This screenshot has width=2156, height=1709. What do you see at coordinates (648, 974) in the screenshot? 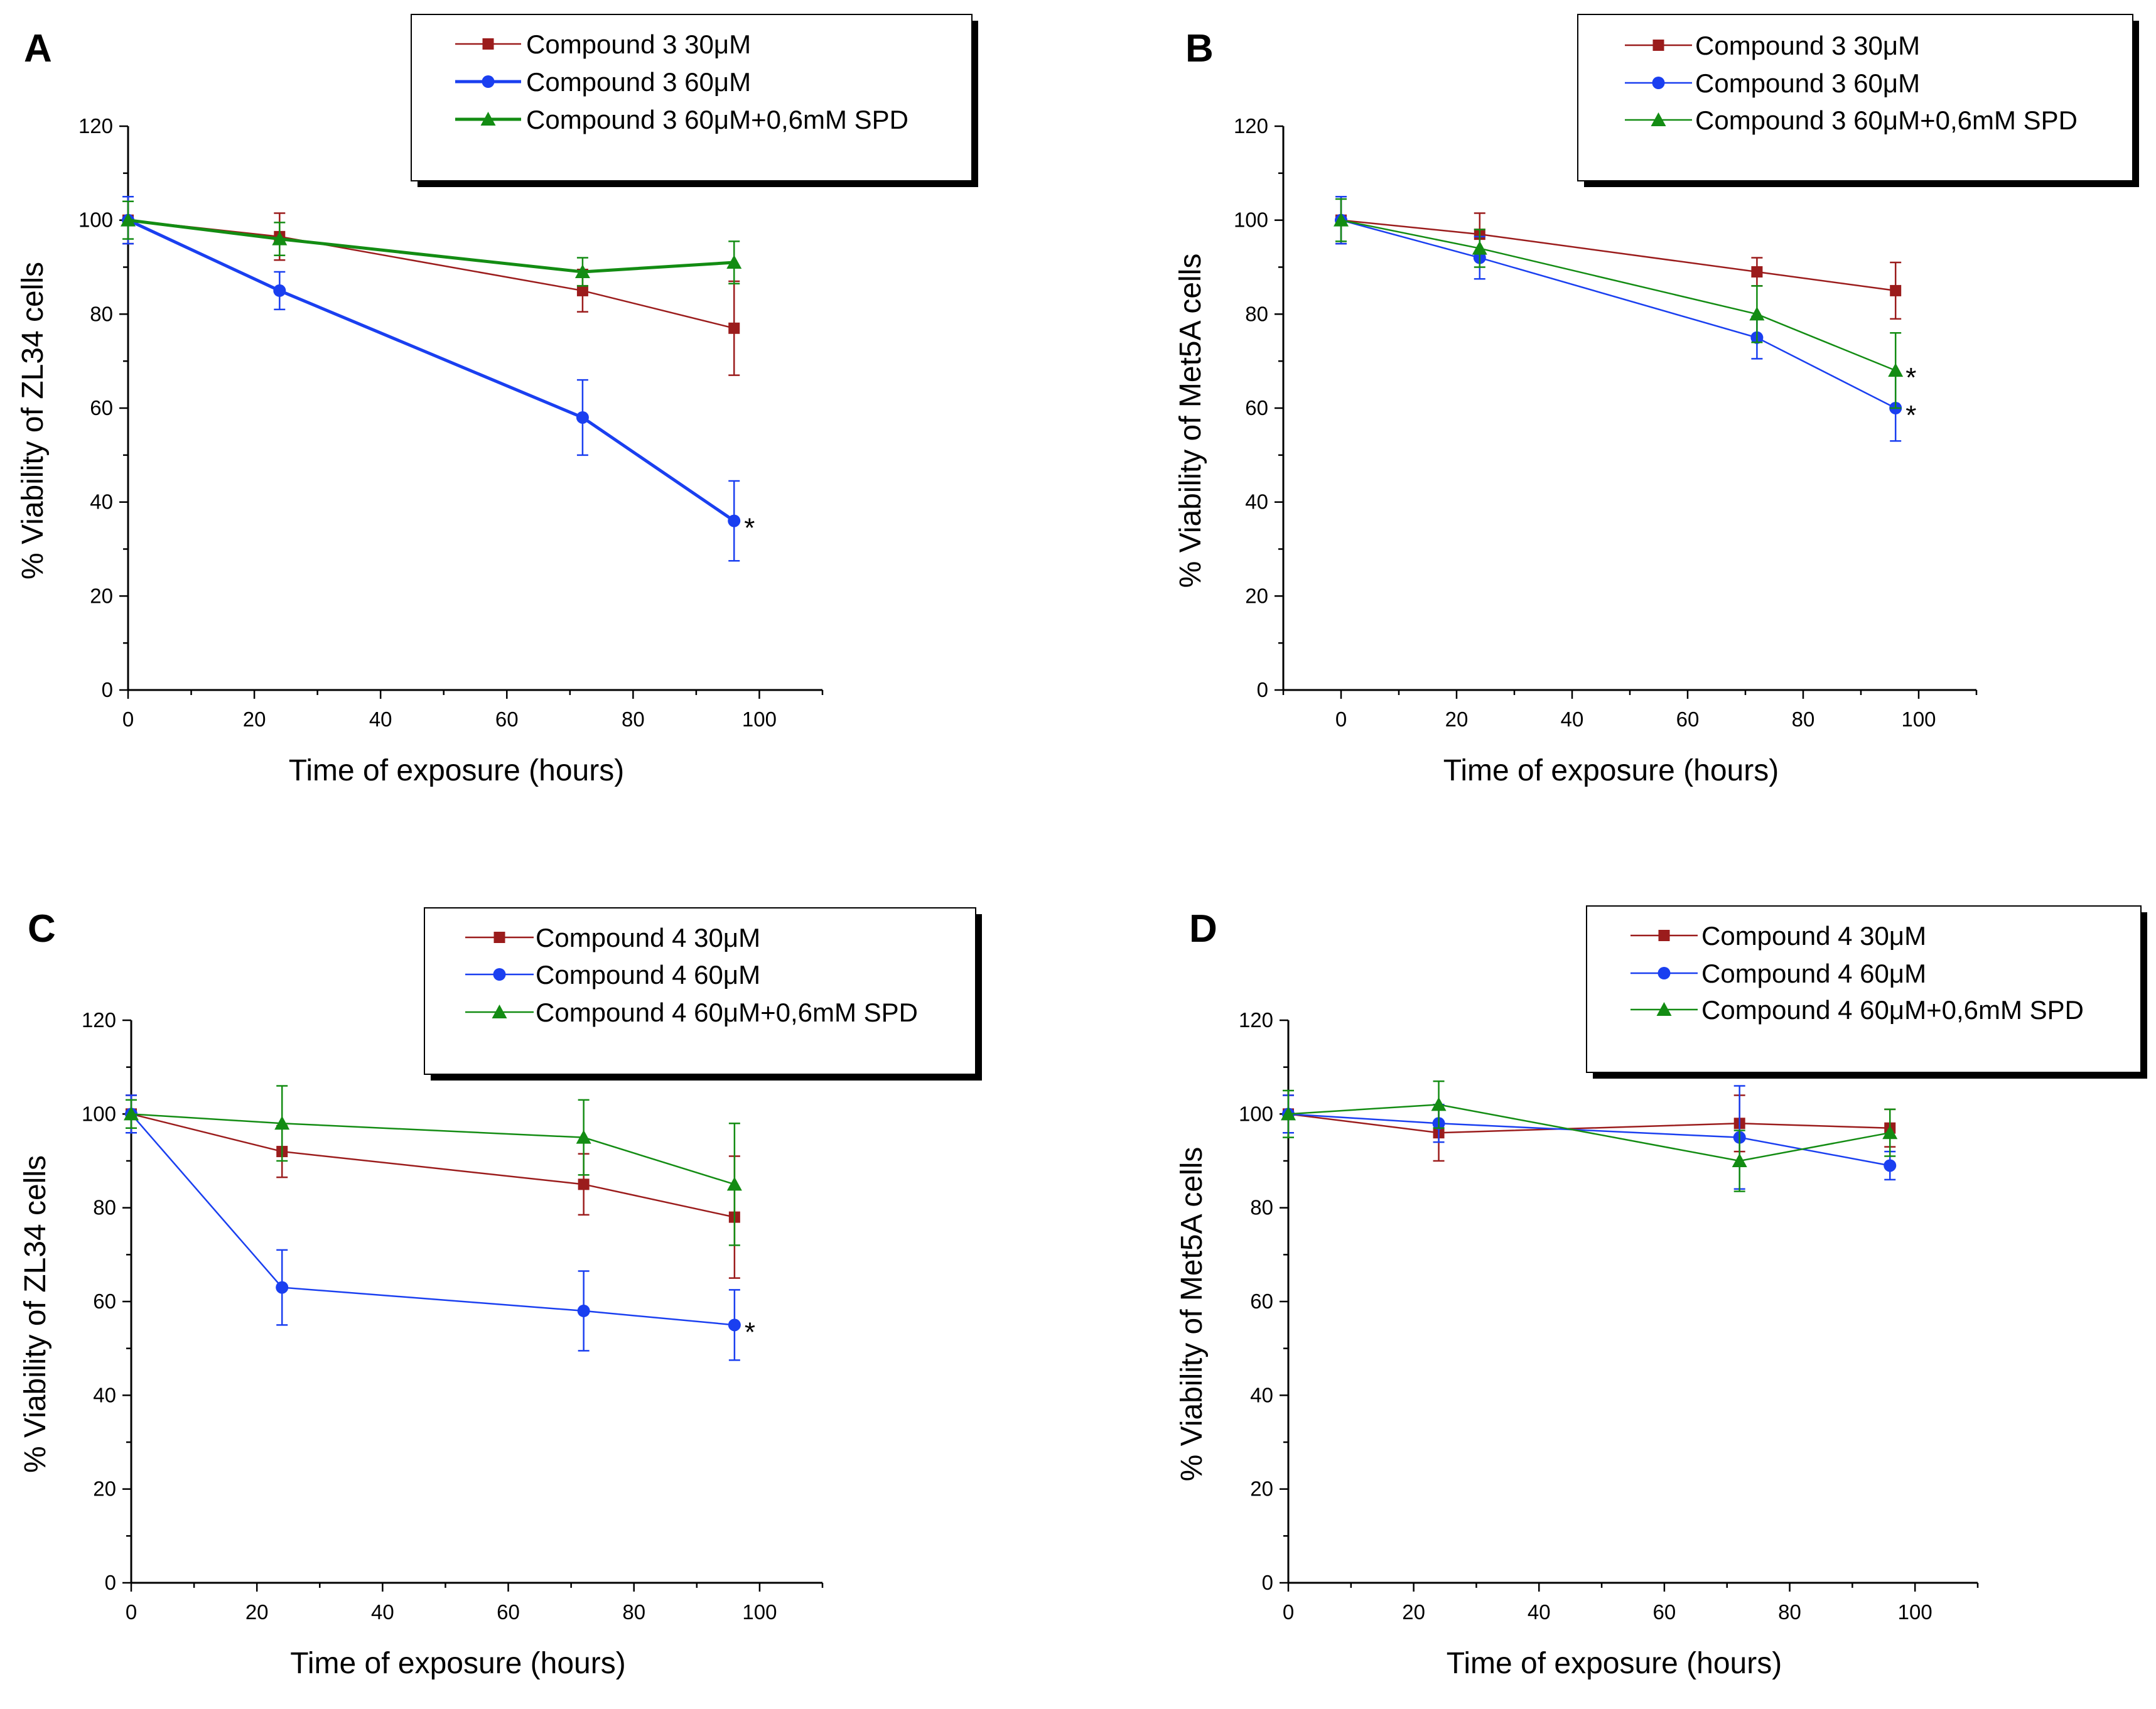
I see `legend-label: Compound 4 60μM` at bounding box center [648, 974].